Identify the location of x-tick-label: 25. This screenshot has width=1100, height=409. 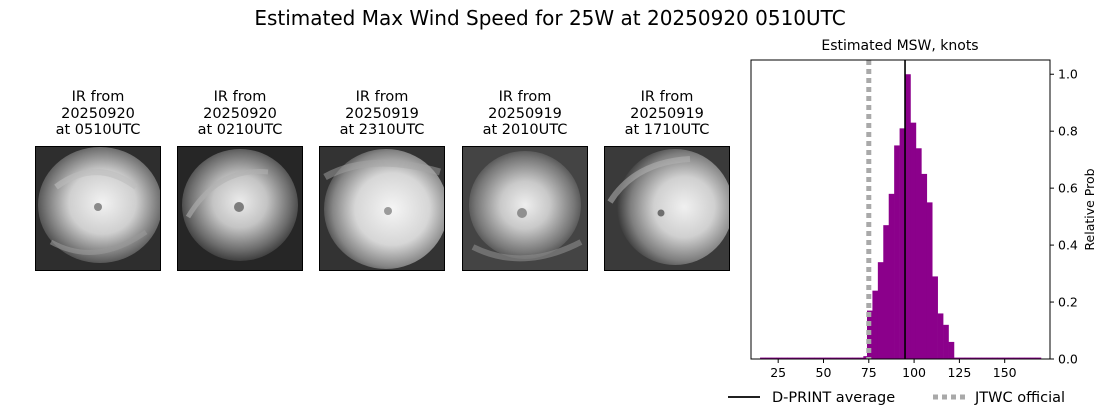
(778, 372).